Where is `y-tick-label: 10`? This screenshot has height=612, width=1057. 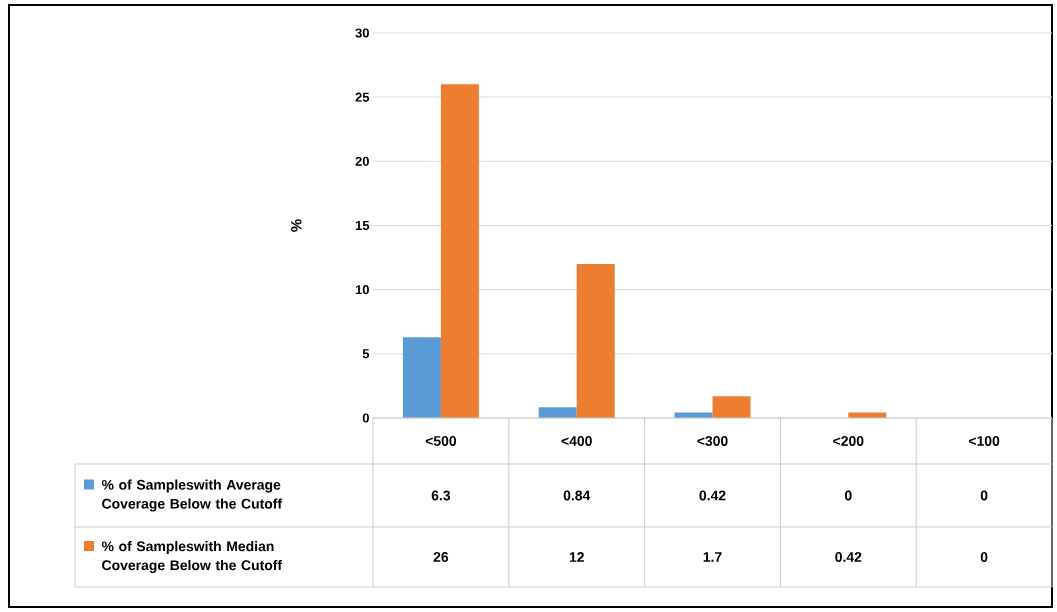
y-tick-label: 10 is located at coordinates (362, 290).